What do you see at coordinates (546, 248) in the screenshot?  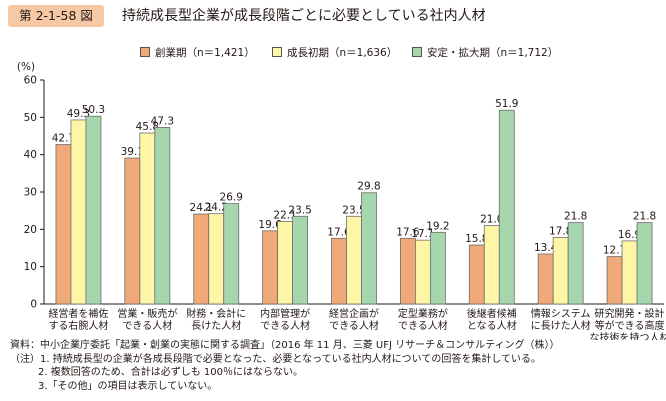 I see `data-label: 13.4` at bounding box center [546, 248].